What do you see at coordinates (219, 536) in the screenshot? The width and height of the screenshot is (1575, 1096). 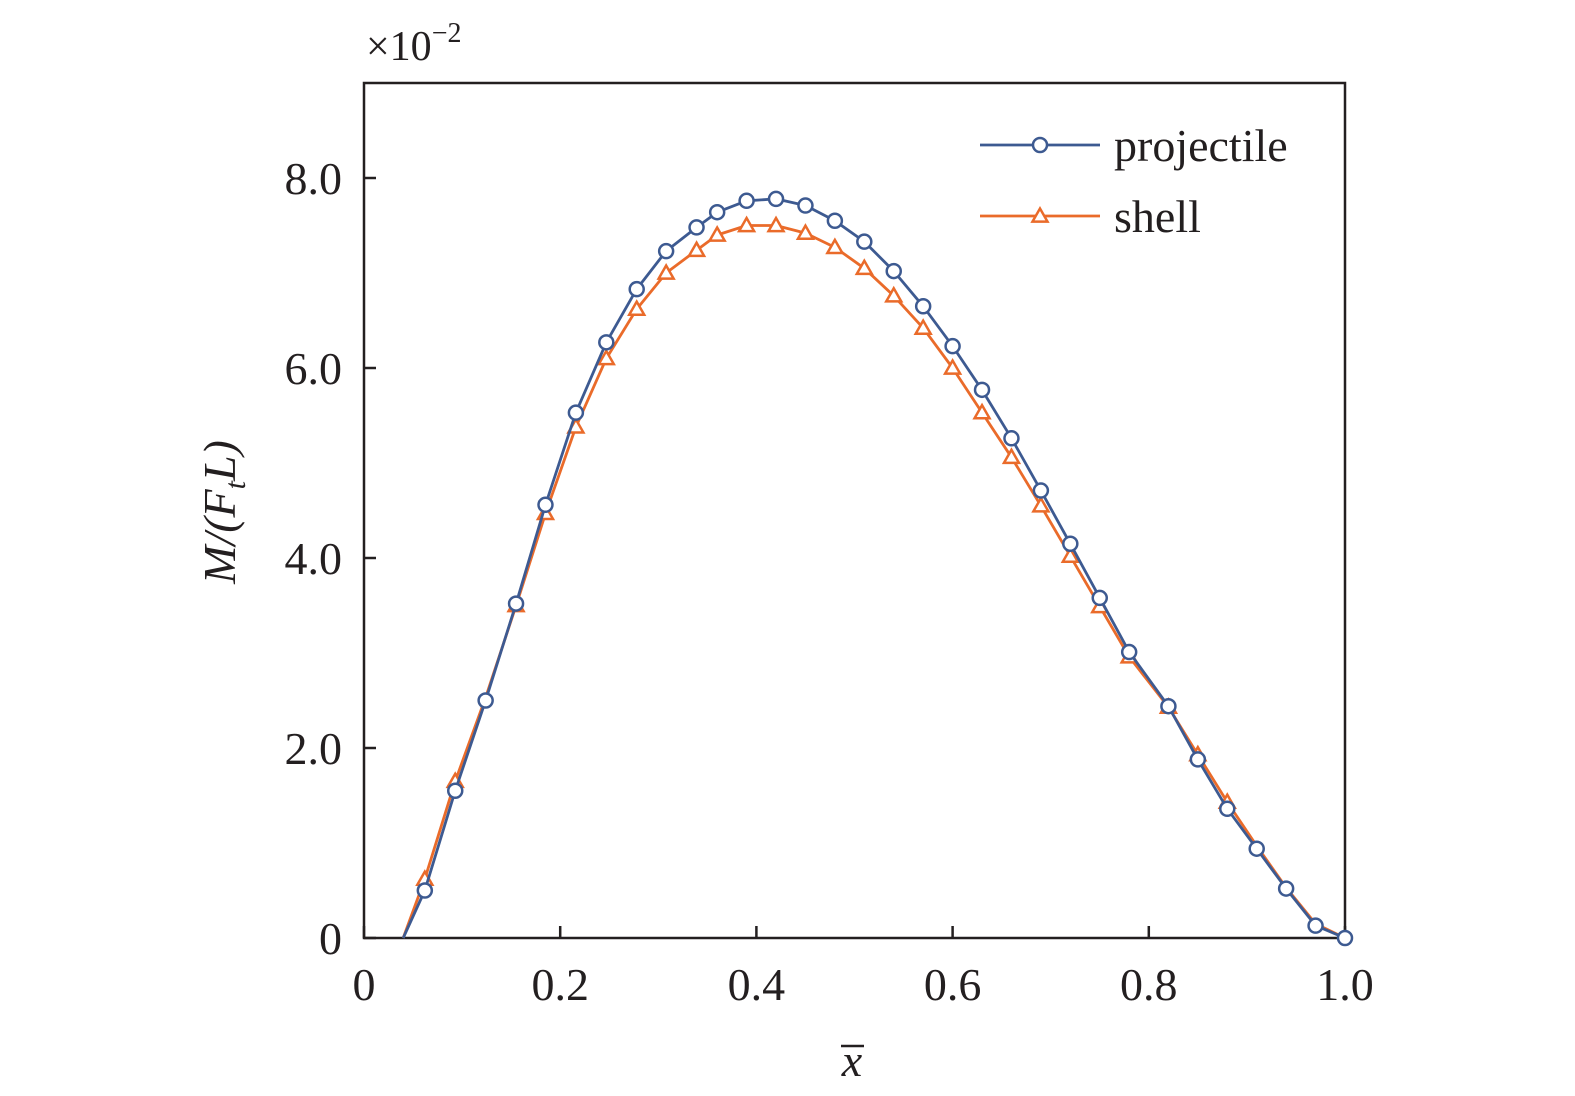 I see `y-axis-title-main: M/(F` at bounding box center [219, 536].